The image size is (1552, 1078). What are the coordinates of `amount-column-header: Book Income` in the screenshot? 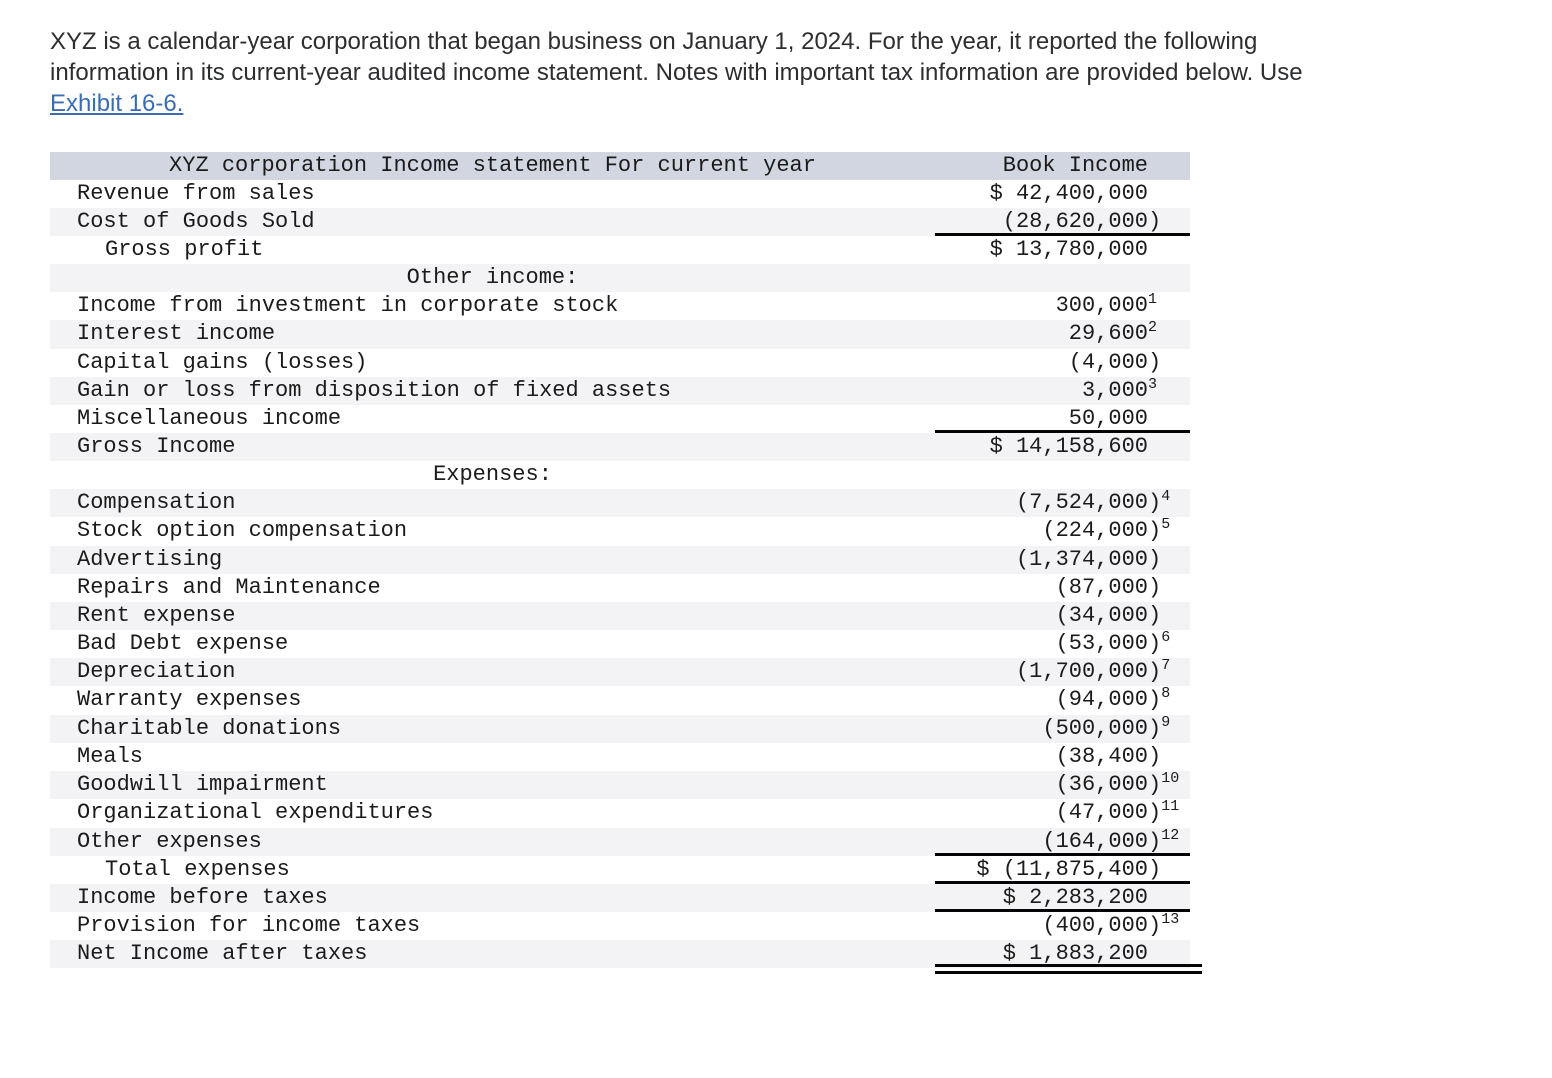 It's located at (1062, 166).